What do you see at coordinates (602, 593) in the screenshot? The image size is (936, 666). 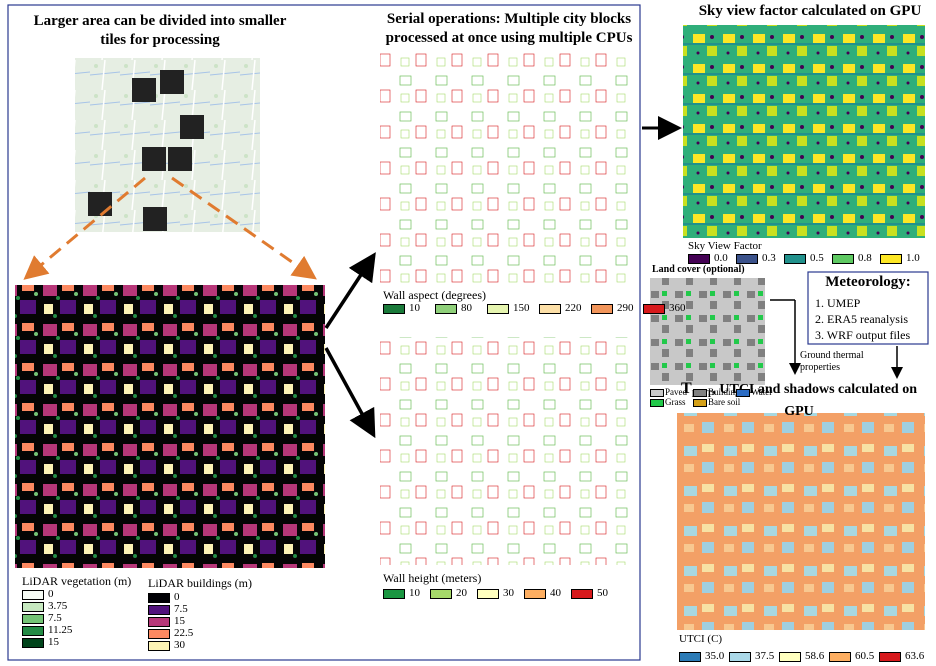 I see `legend-label: 50` at bounding box center [602, 593].